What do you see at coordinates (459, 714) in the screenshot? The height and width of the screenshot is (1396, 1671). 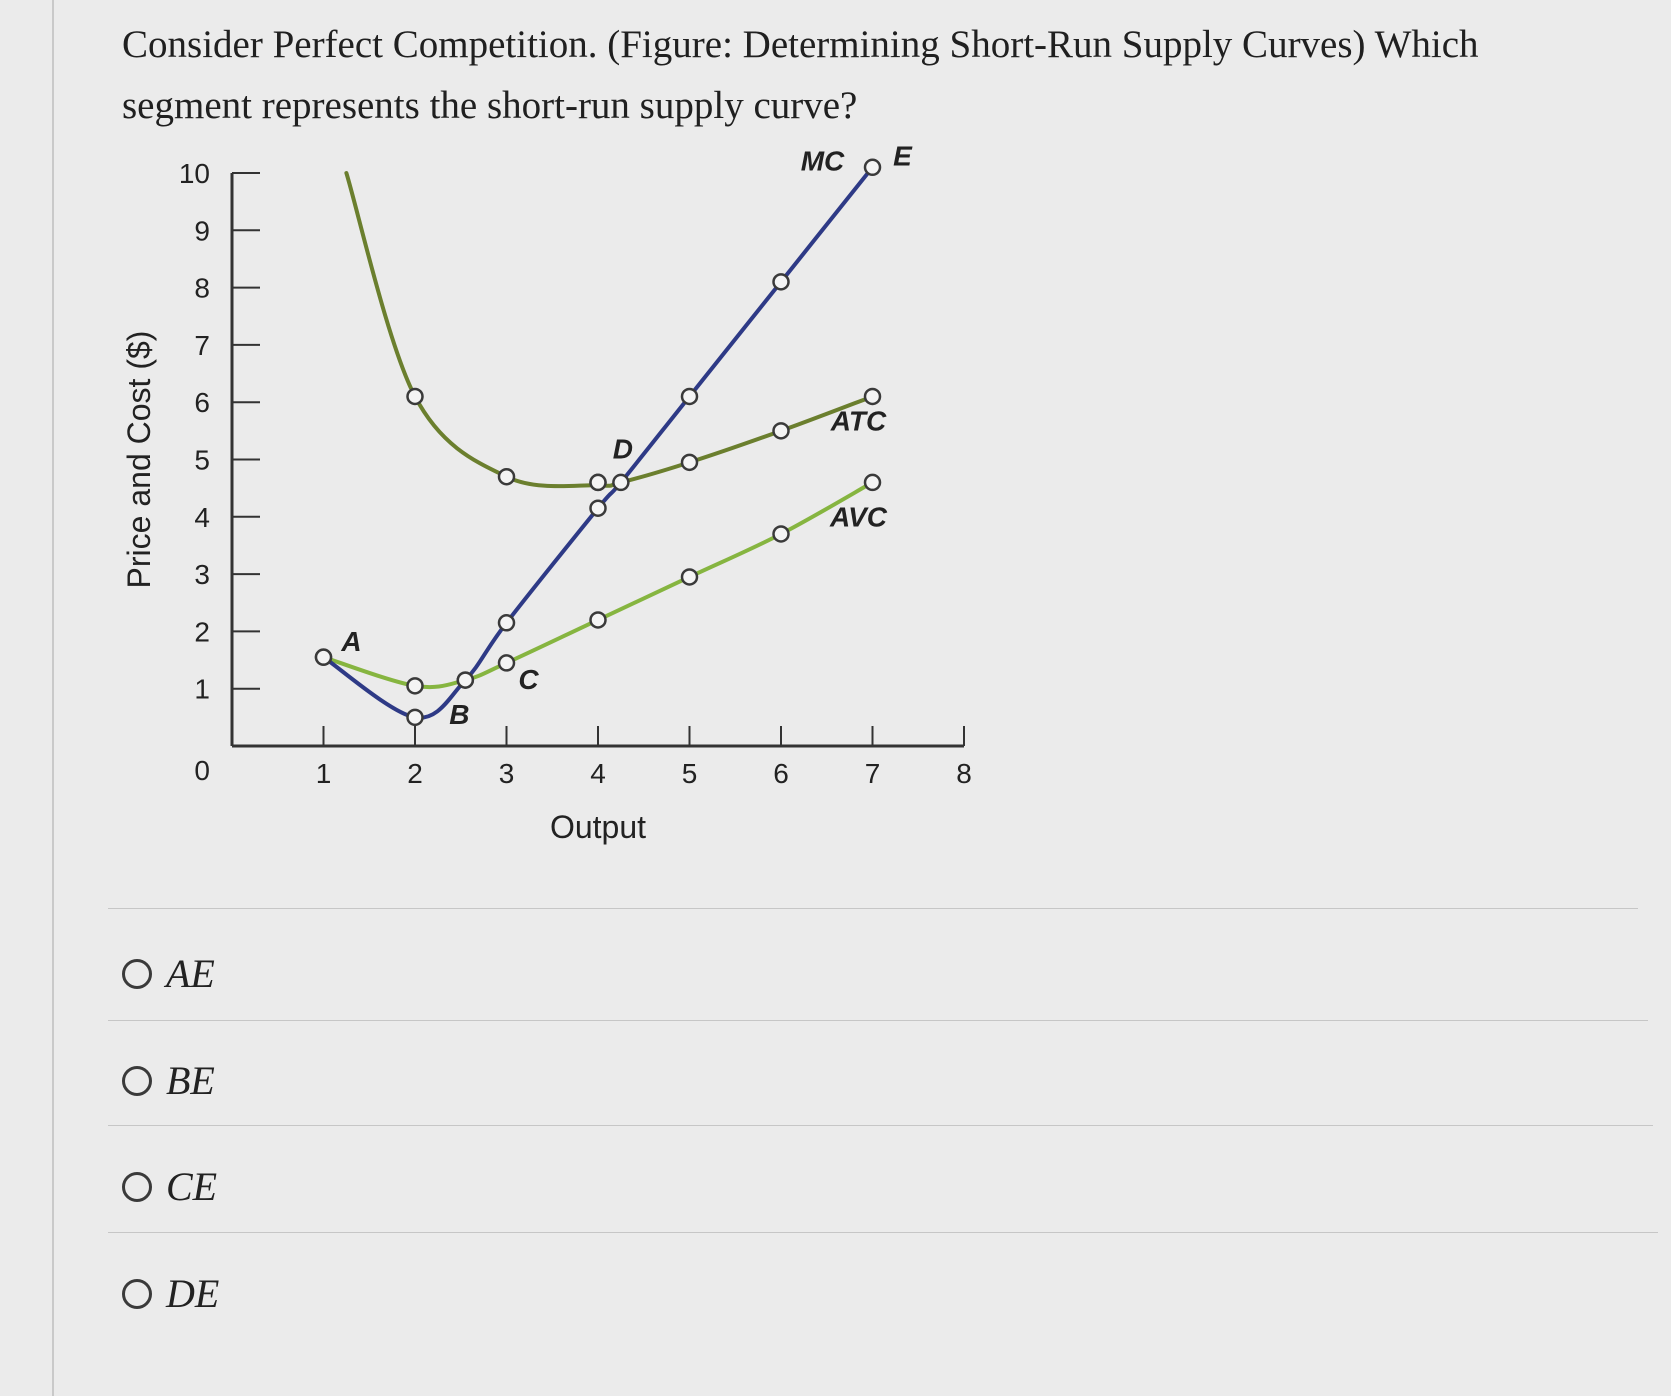 I see `point-label-b: B` at bounding box center [459, 714].